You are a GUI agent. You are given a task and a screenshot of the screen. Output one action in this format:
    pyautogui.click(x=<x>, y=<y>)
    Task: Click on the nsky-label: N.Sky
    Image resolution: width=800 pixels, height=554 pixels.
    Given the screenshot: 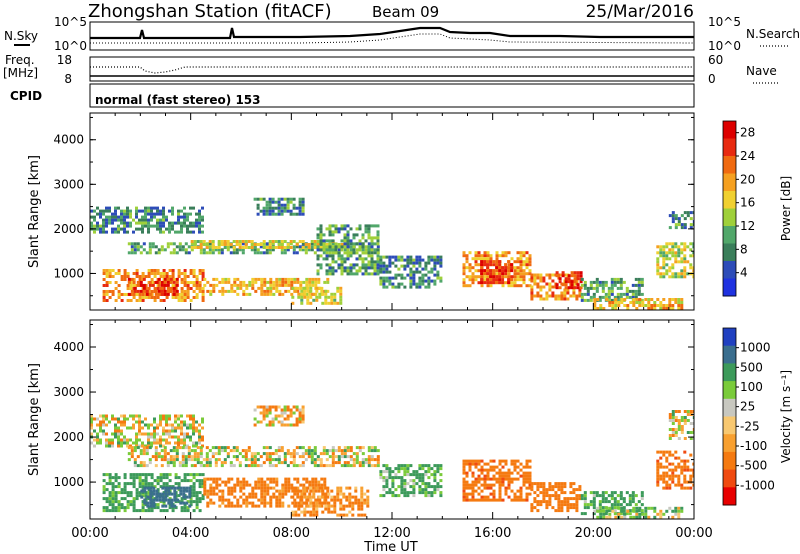 What is the action you would take?
    pyautogui.click(x=21, y=36)
    